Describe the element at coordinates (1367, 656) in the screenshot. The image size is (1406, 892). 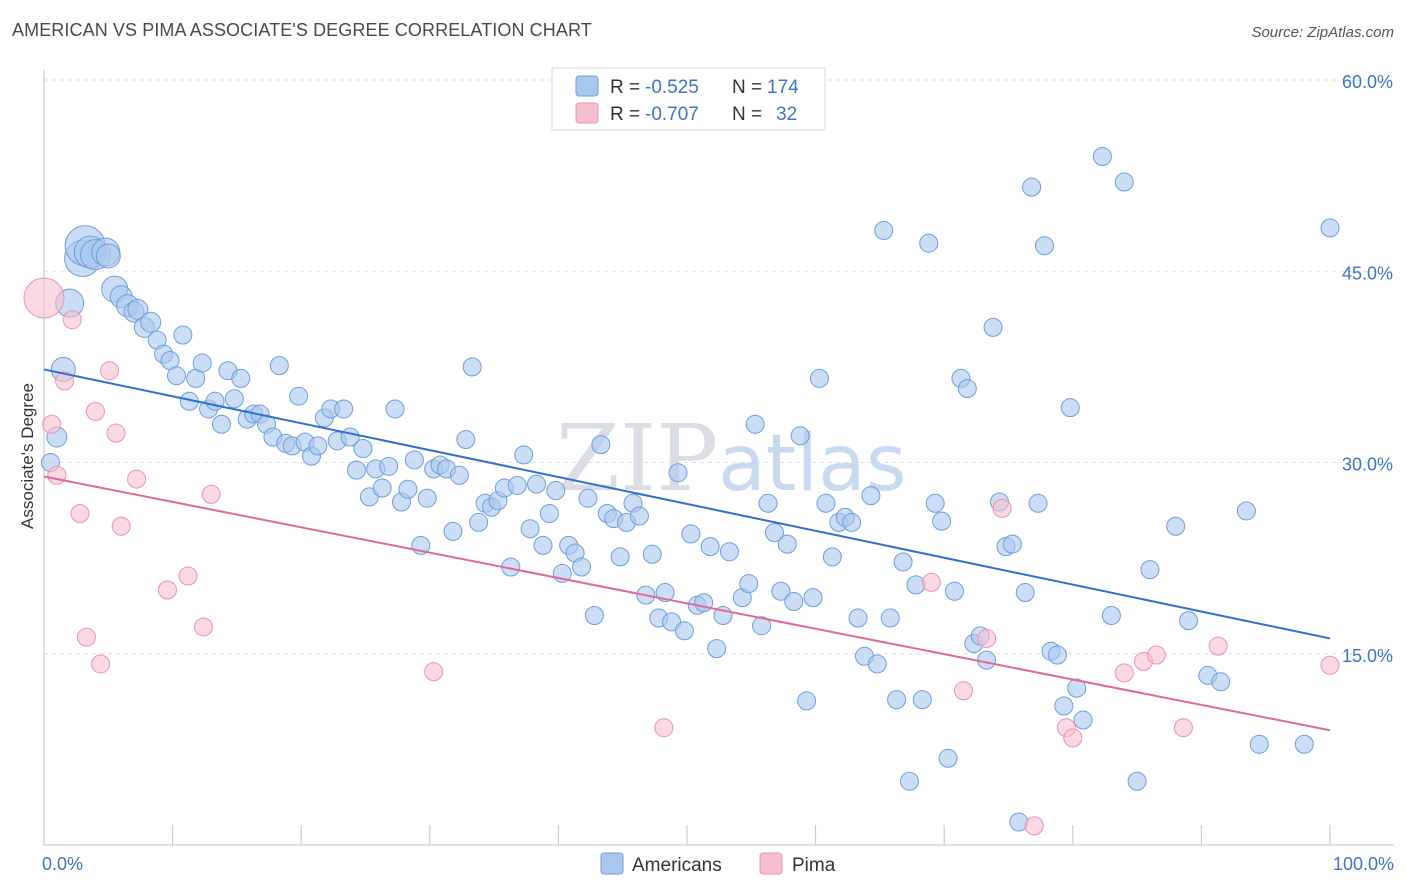
I see `y-tick-label: 15.0%` at that location.